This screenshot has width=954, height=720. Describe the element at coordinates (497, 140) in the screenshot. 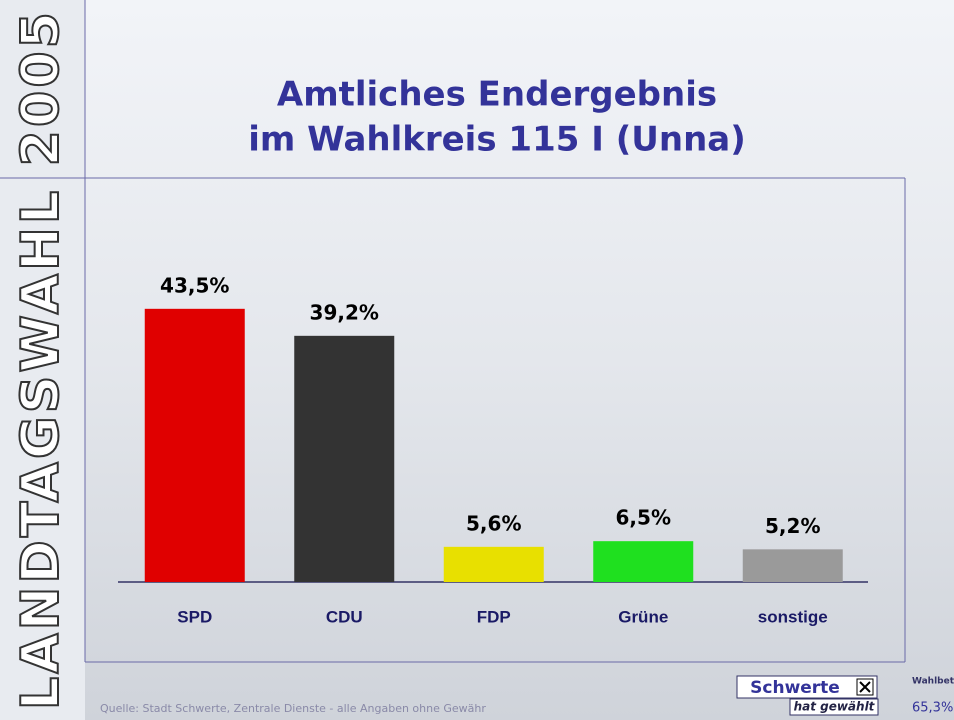

I see `chart-title: im Wahlkreis 115 I (Unna)` at that location.